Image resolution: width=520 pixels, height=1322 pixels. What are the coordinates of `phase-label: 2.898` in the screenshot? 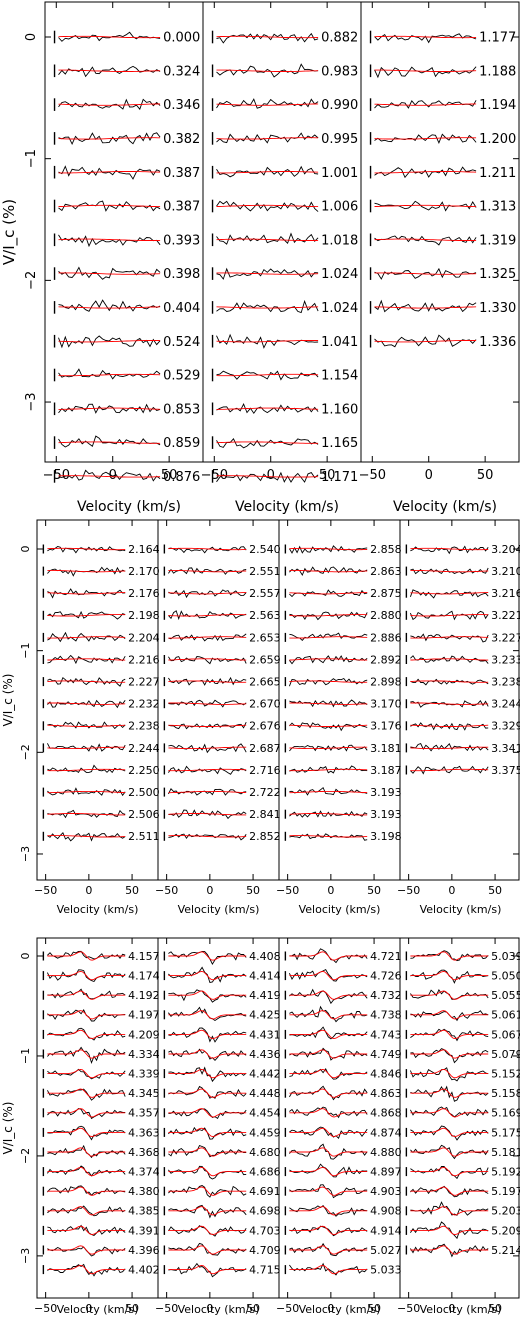 It's located at (386, 681).